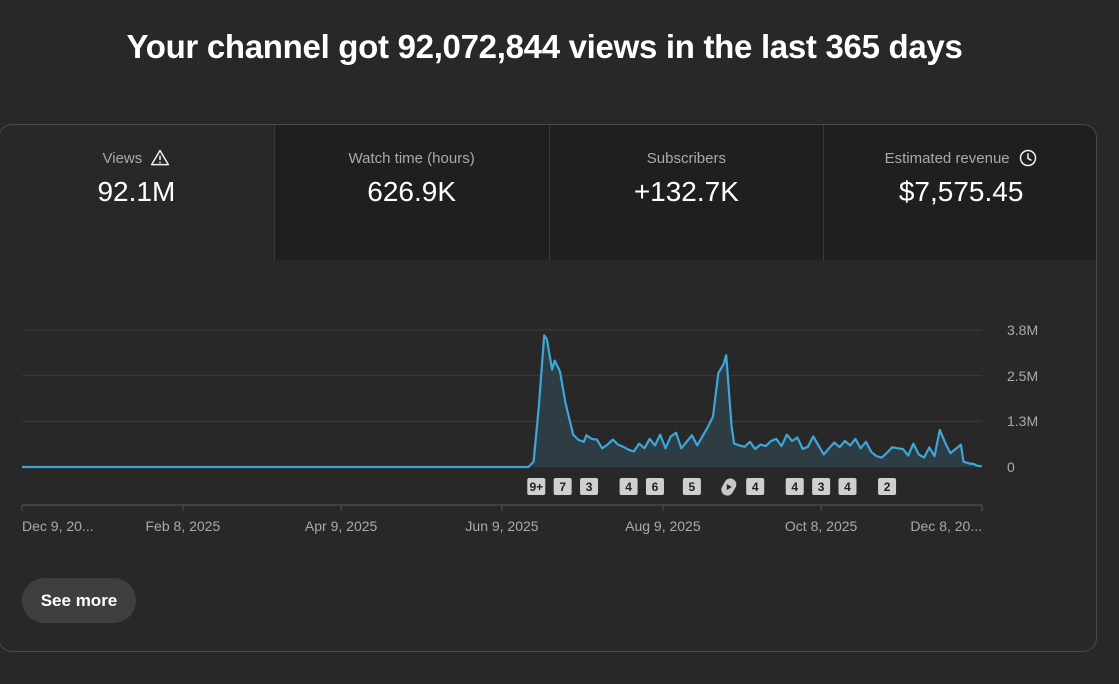 Image resolution: width=1119 pixels, height=684 pixels. I want to click on tab-views-label: Views, so click(122, 158).